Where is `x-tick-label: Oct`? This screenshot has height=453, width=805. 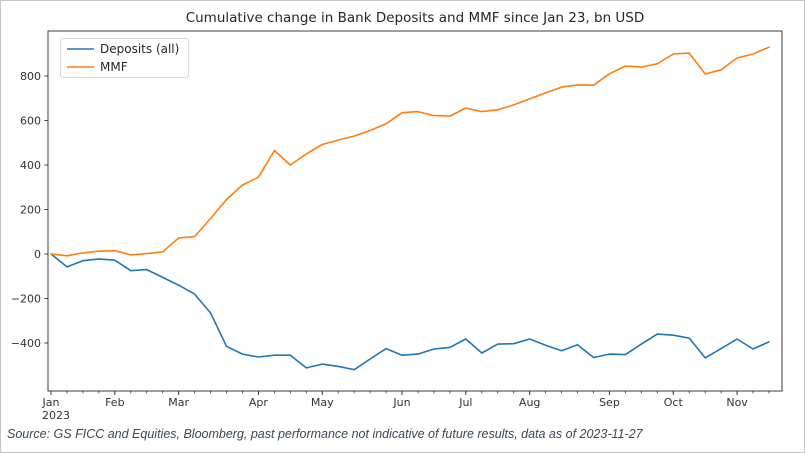
x-tick-label: Oct is located at coordinates (674, 402).